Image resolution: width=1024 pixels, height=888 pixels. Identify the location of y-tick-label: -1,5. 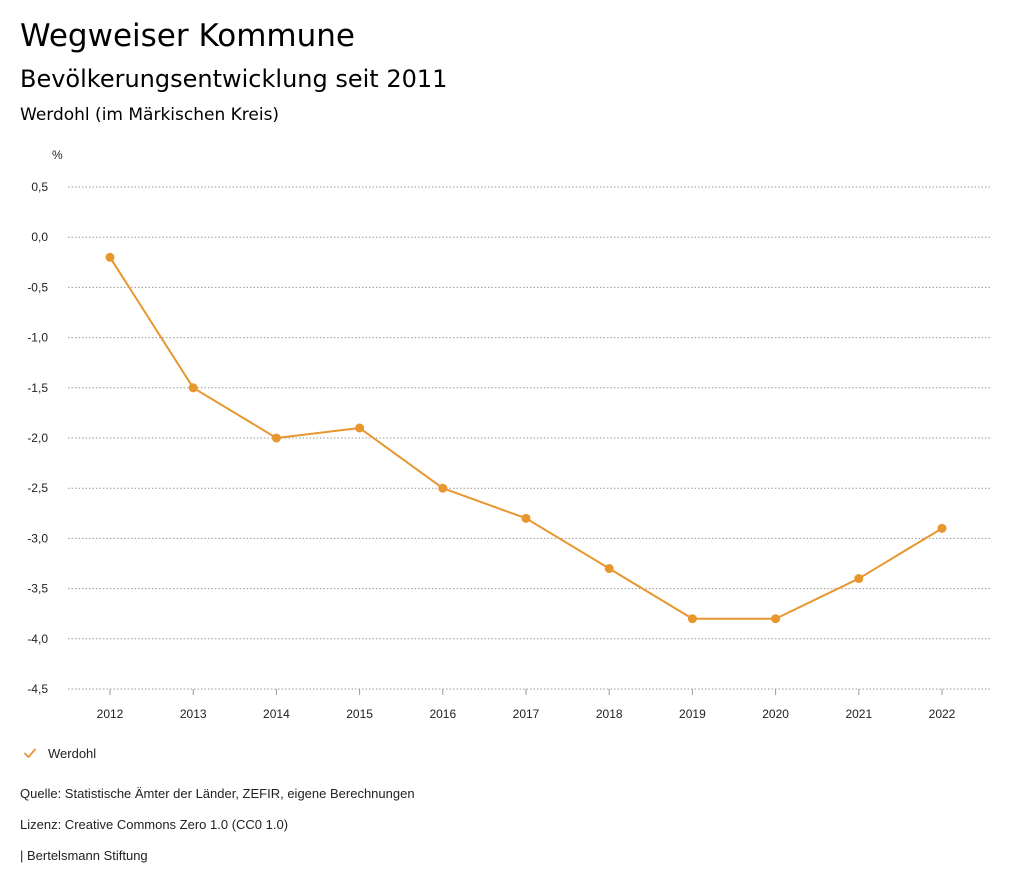
(37, 388).